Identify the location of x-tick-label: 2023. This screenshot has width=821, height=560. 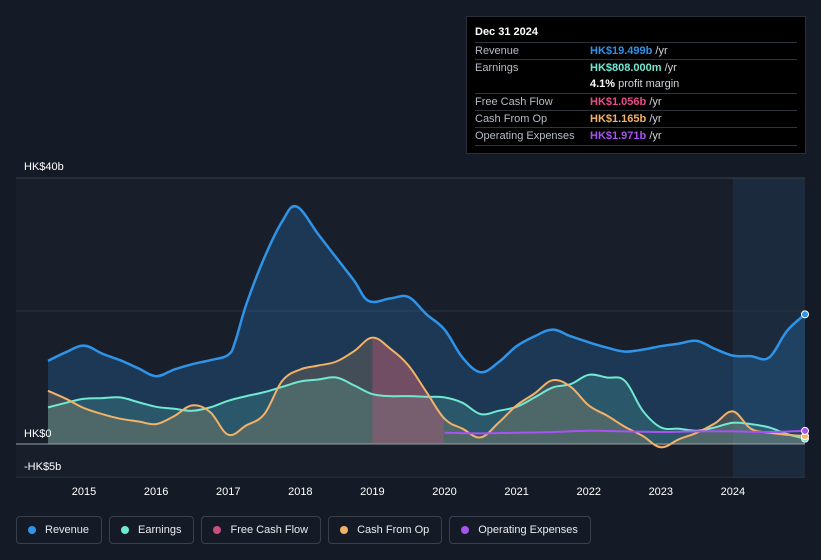
(661, 492).